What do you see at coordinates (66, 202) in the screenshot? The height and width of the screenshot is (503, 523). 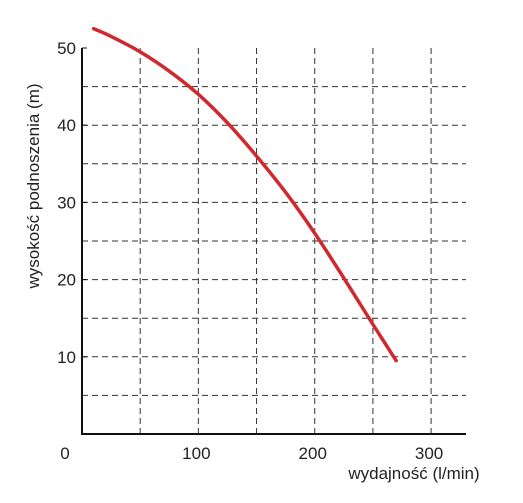 I see `y-tick-label: 30` at bounding box center [66, 202].